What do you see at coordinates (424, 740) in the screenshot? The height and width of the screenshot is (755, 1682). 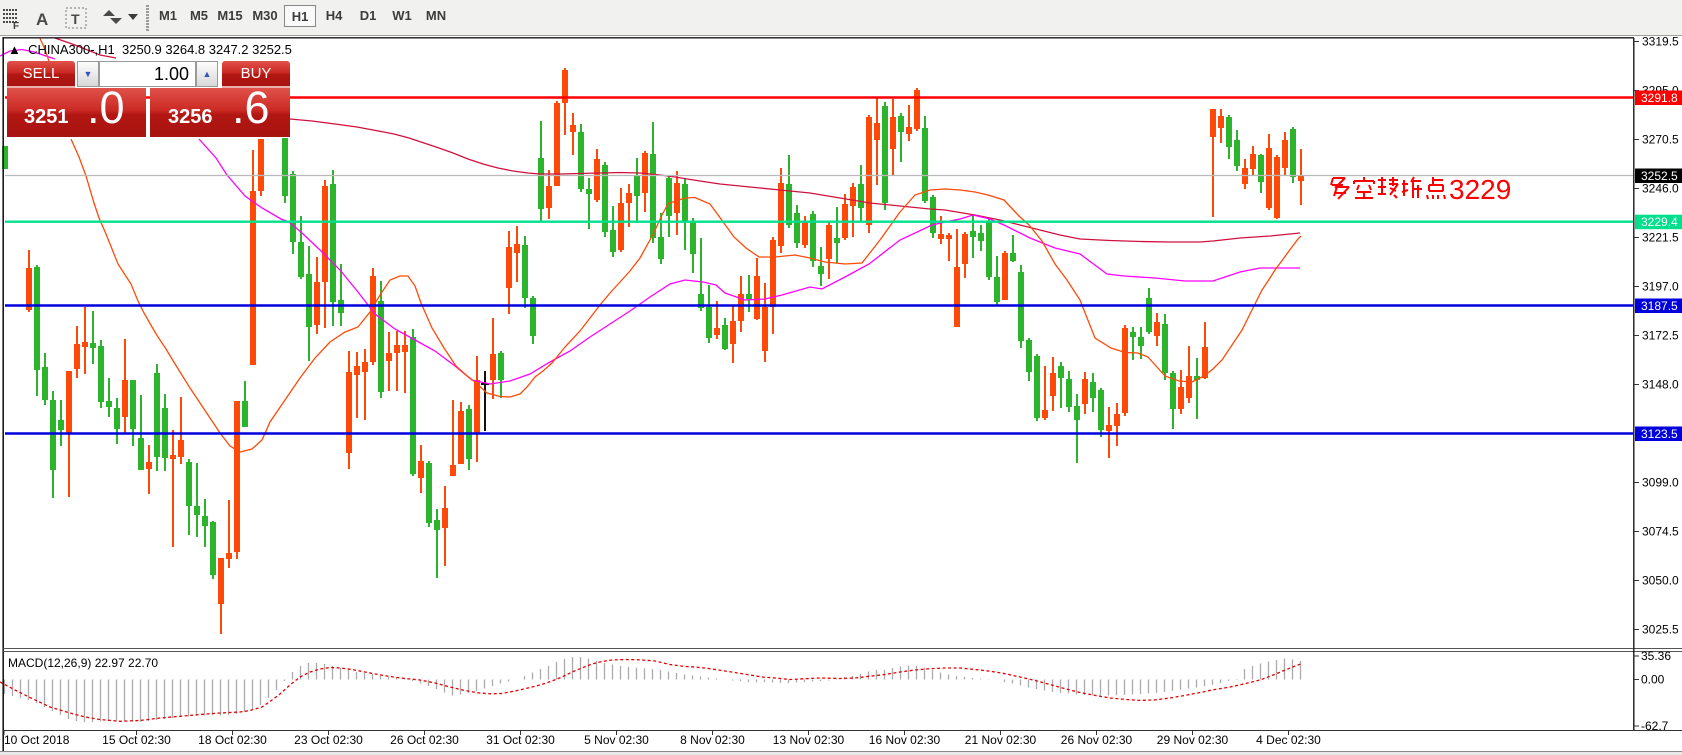 I see `svg-text: 26 Oct 02:30` at bounding box center [424, 740].